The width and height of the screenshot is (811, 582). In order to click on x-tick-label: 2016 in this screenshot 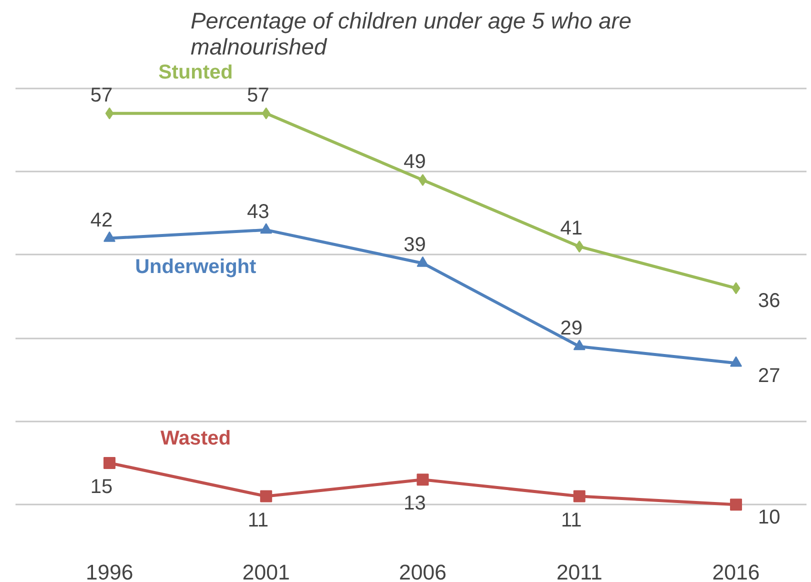, I will do `click(736, 571)`.